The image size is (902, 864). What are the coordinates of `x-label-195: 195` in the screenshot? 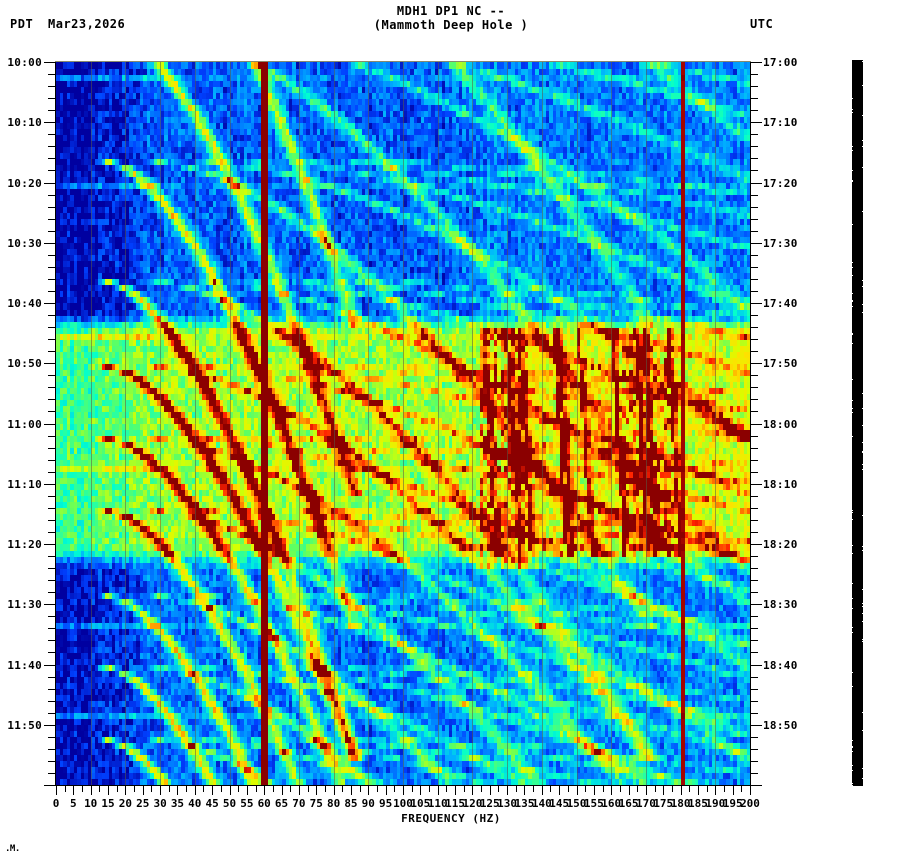 It's located at (732, 803).